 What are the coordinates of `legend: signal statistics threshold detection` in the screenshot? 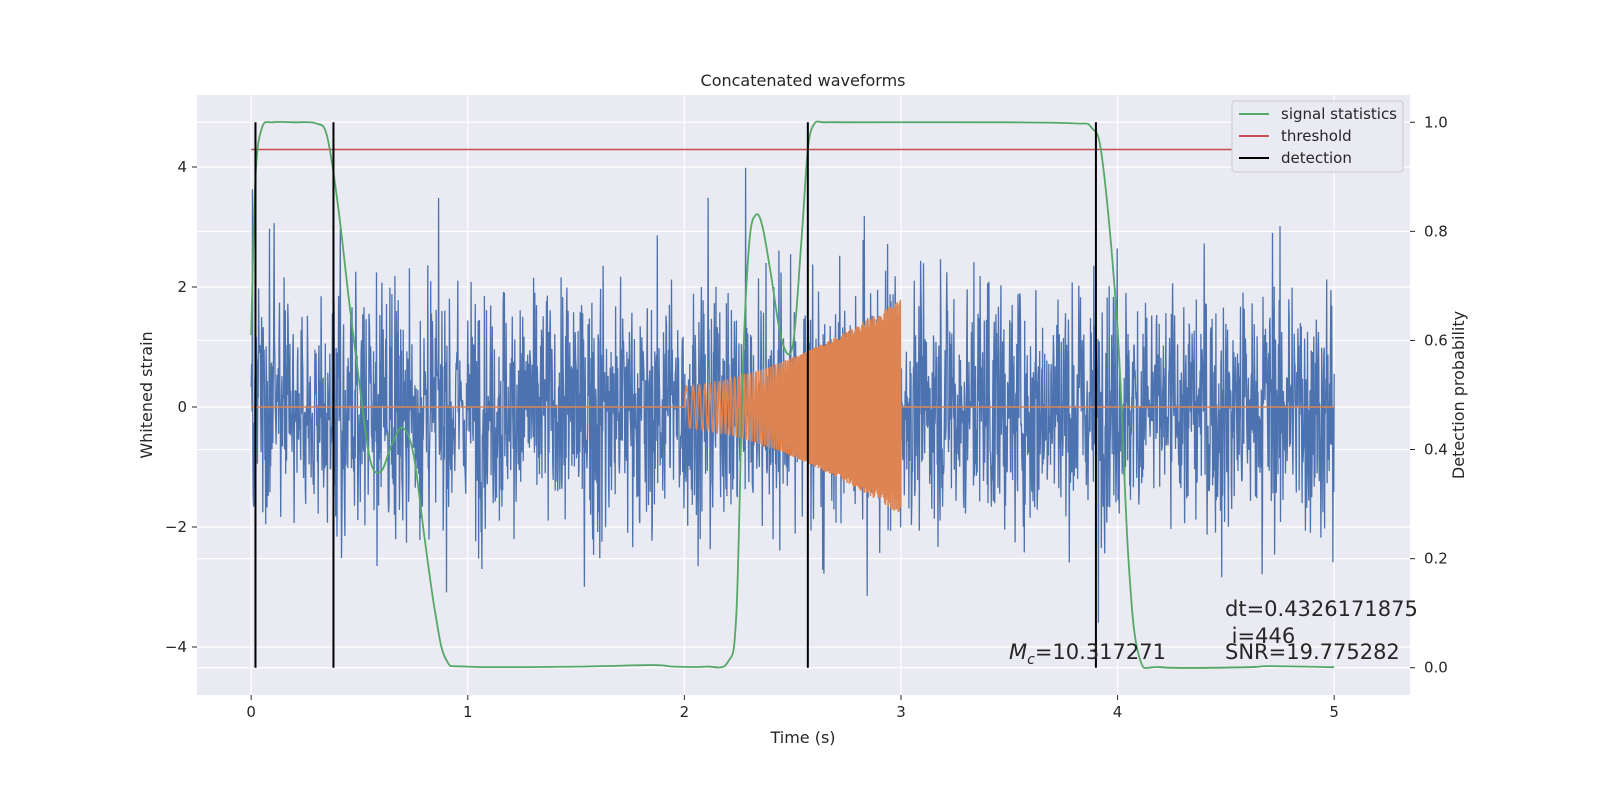 It's located at (1317, 136).